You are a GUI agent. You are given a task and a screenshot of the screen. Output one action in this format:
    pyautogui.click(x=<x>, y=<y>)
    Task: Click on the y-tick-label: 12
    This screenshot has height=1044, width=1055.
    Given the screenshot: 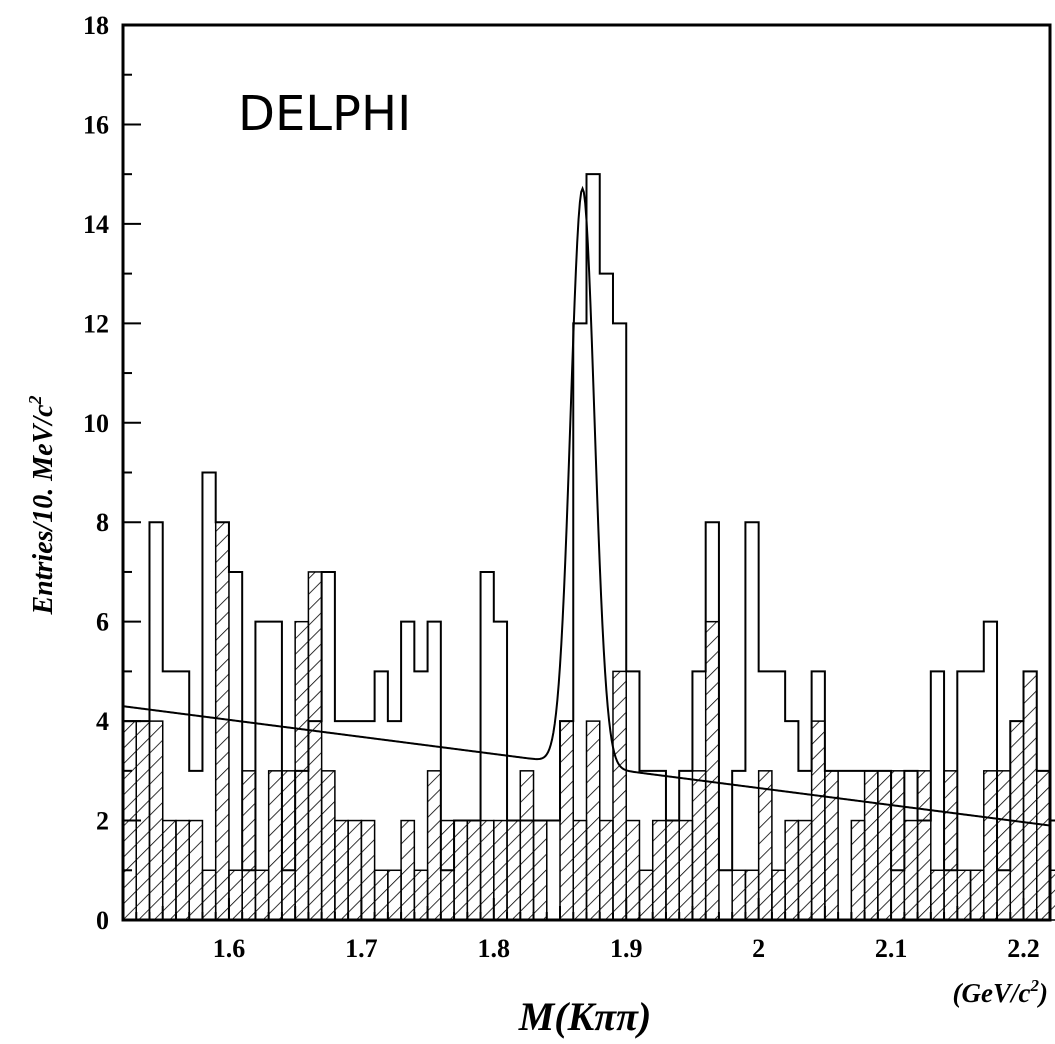 What is the action you would take?
    pyautogui.click(x=96, y=323)
    